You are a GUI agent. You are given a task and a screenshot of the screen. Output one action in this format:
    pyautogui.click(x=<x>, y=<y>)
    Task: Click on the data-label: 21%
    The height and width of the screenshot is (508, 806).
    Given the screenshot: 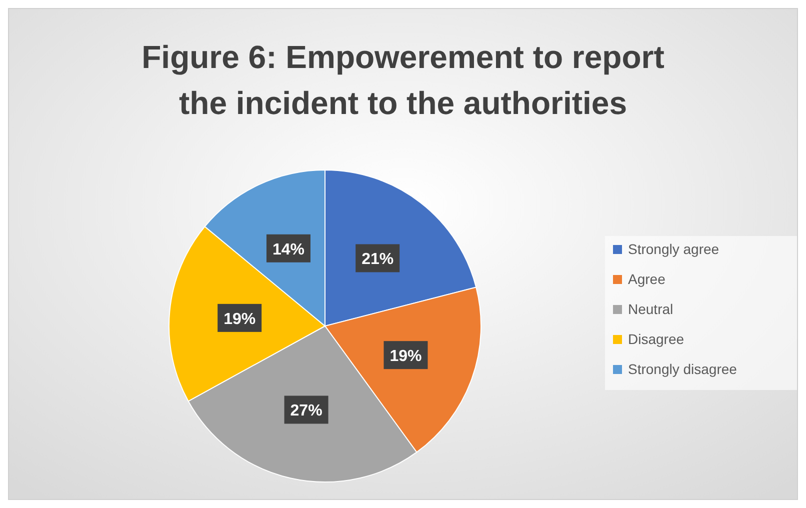 What is the action you would take?
    pyautogui.click(x=378, y=259)
    